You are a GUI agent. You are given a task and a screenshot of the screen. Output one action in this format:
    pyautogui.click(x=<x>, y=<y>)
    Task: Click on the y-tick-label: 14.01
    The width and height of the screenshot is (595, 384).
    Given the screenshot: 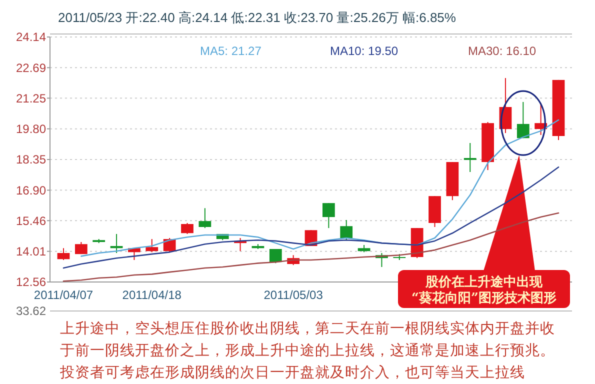 What is the action you would take?
    pyautogui.click(x=31, y=251)
    